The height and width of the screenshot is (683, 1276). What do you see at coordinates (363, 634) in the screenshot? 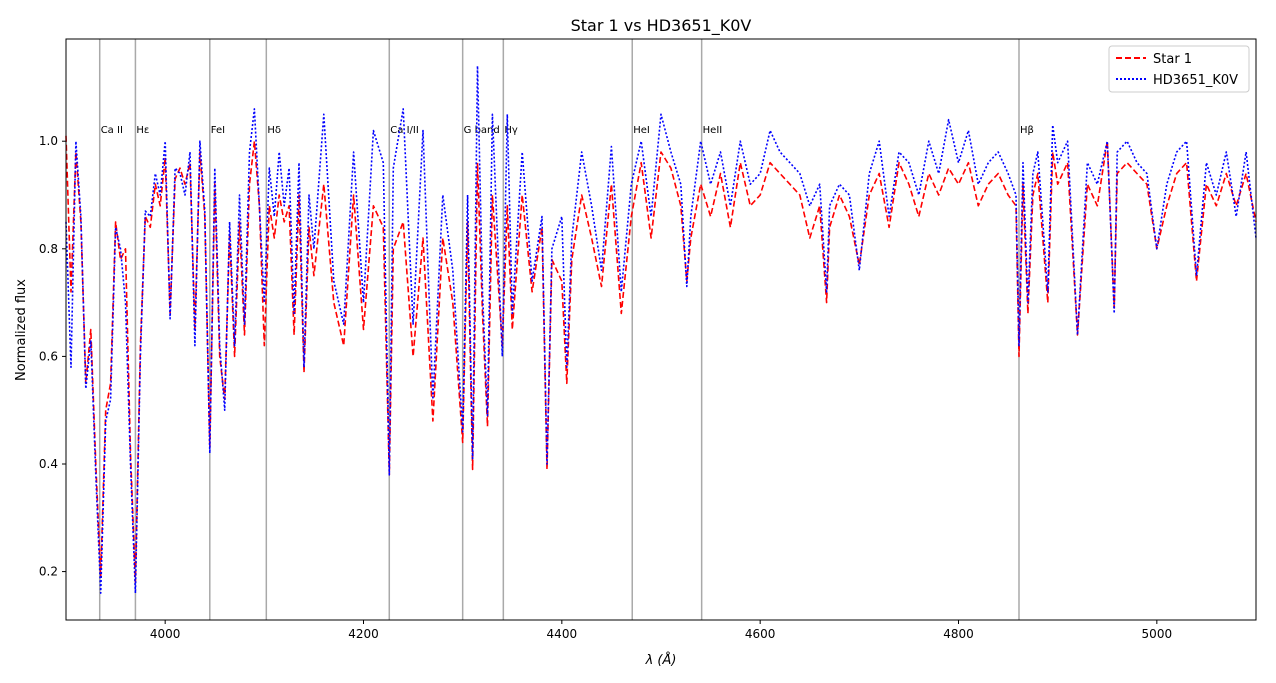
I see `x-tick-label-1: 4200` at bounding box center [363, 634].